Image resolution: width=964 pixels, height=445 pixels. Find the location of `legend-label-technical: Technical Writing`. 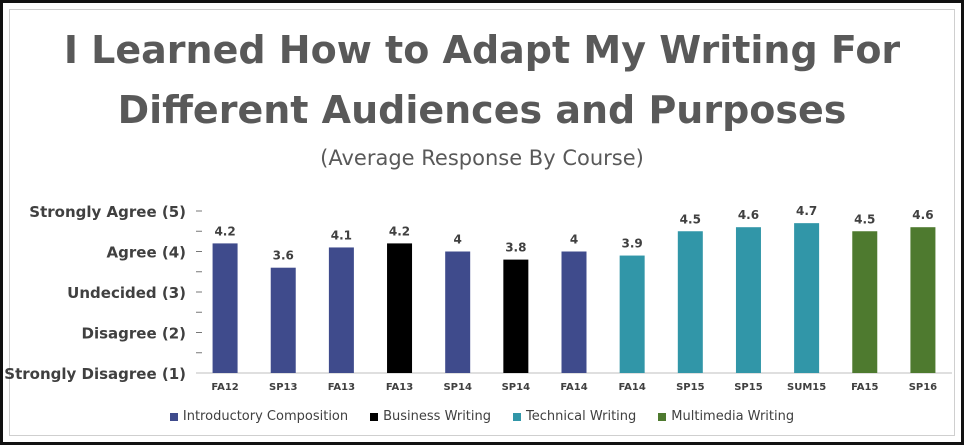

legend-label-technical: Technical Writing is located at coordinates (581, 416).